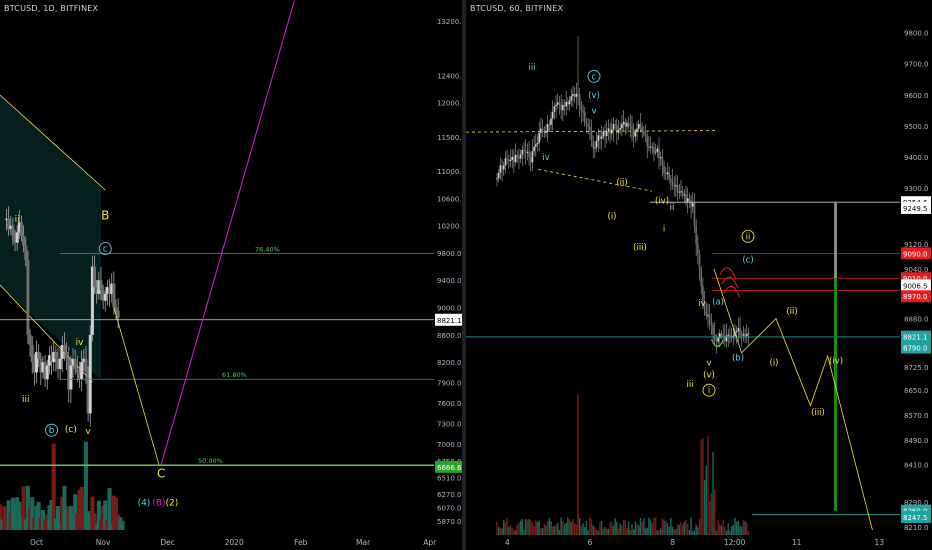  Describe the element at coordinates (747, 261) in the screenshot. I see `wave-label: (c)` at that location.